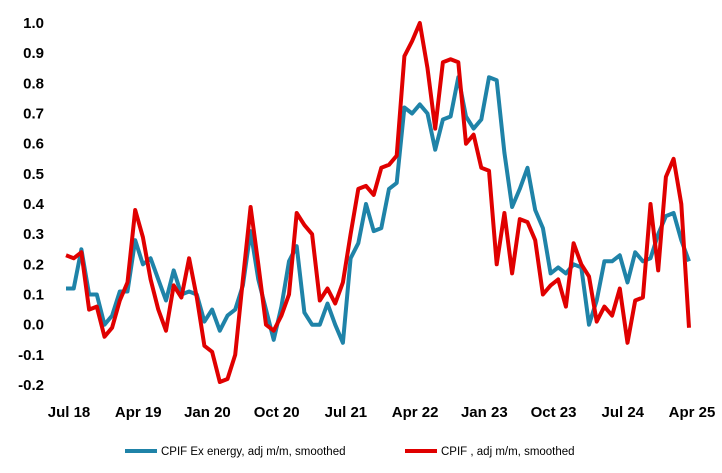 The image size is (722, 473). I want to click on x-tick-label: Apr 22, so click(415, 412).